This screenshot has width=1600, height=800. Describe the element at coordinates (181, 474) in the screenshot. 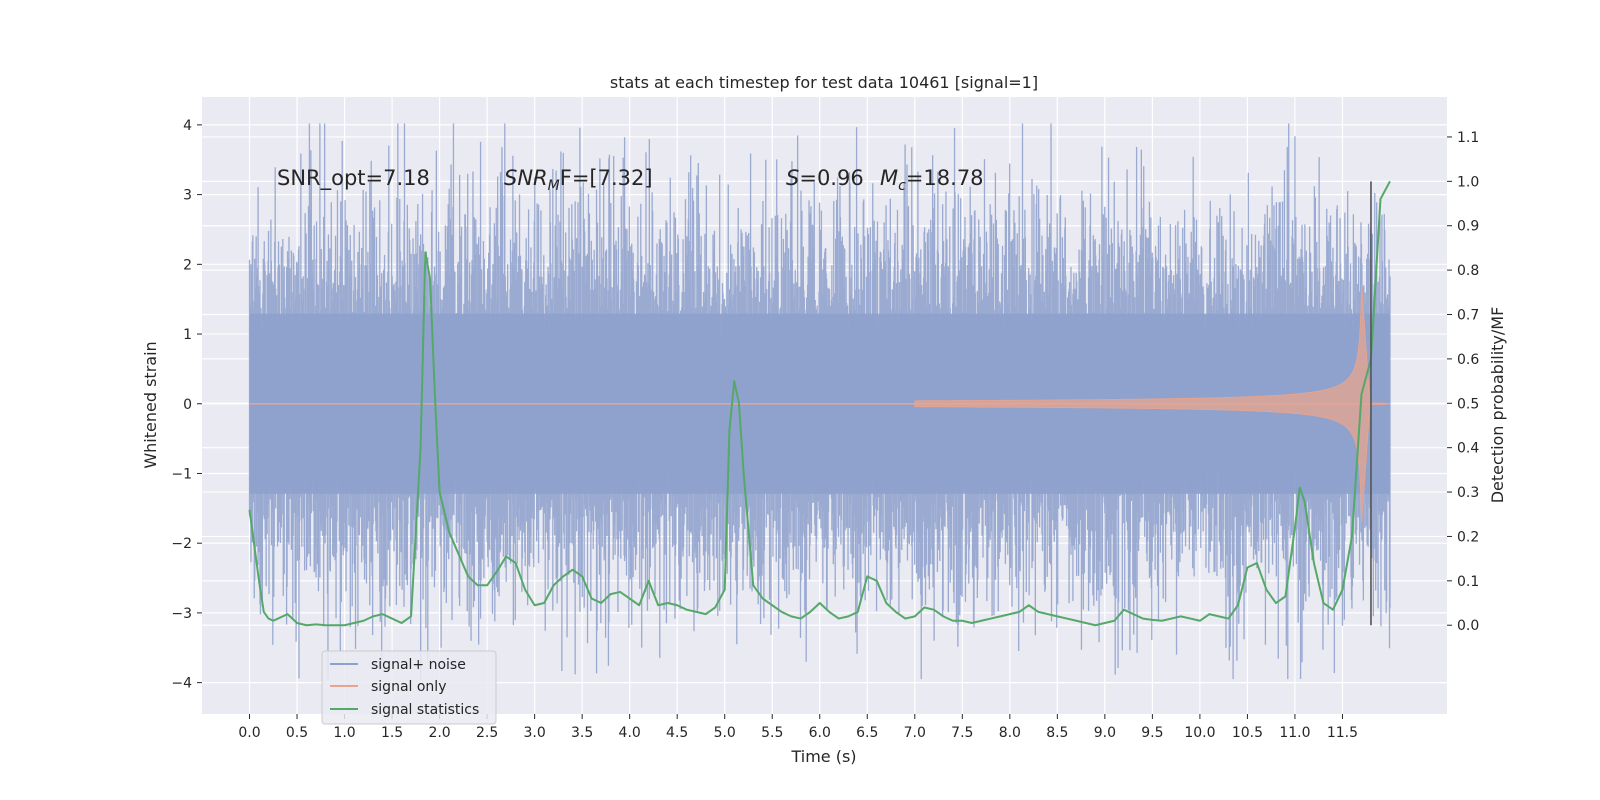

I see `y-left-tick-label: −1` at that location.